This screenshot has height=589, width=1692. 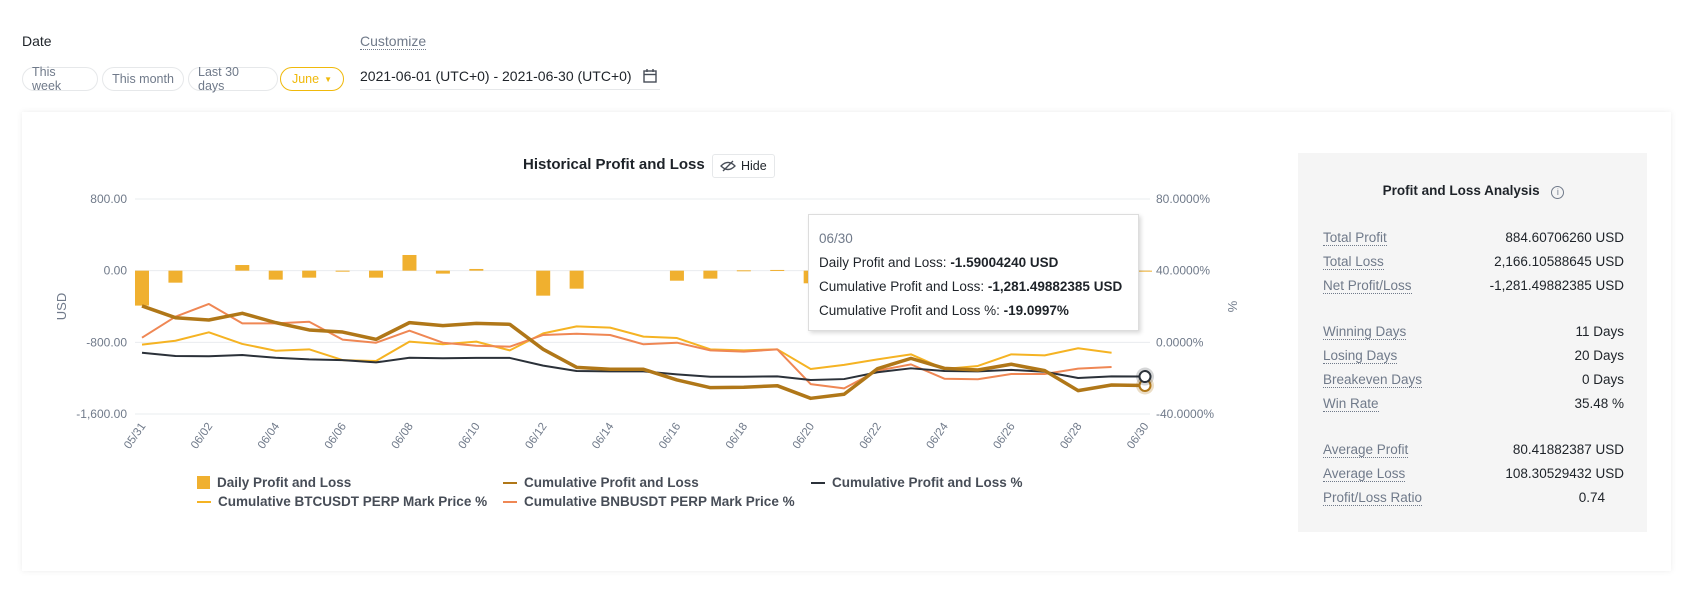 What do you see at coordinates (496, 75) in the screenshot?
I see `date-range-value: 2021-06-01 (UTC+0) - 2021-06-30 (UTC+0)` at bounding box center [496, 75].